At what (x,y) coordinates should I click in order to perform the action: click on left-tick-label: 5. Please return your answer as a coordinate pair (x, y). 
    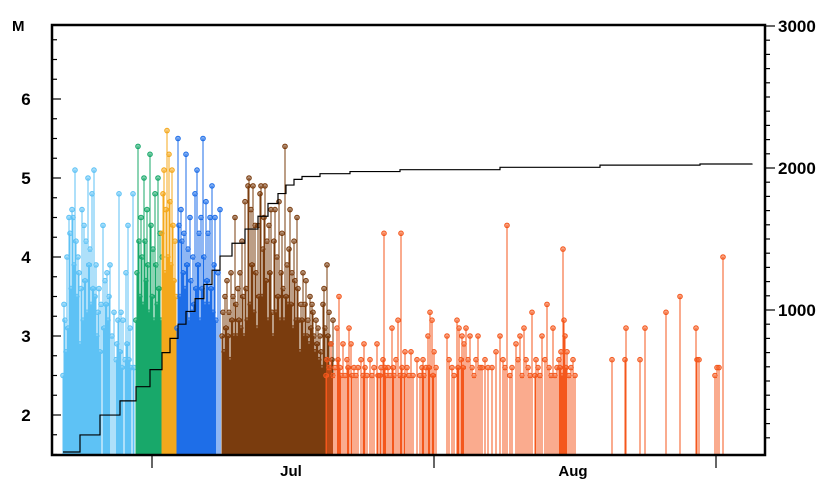
    Looking at the image, I should click on (25, 178).